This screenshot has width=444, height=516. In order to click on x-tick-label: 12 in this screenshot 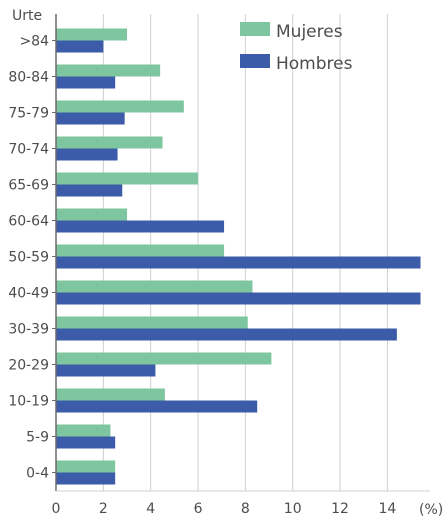, I will do `click(340, 508)`.